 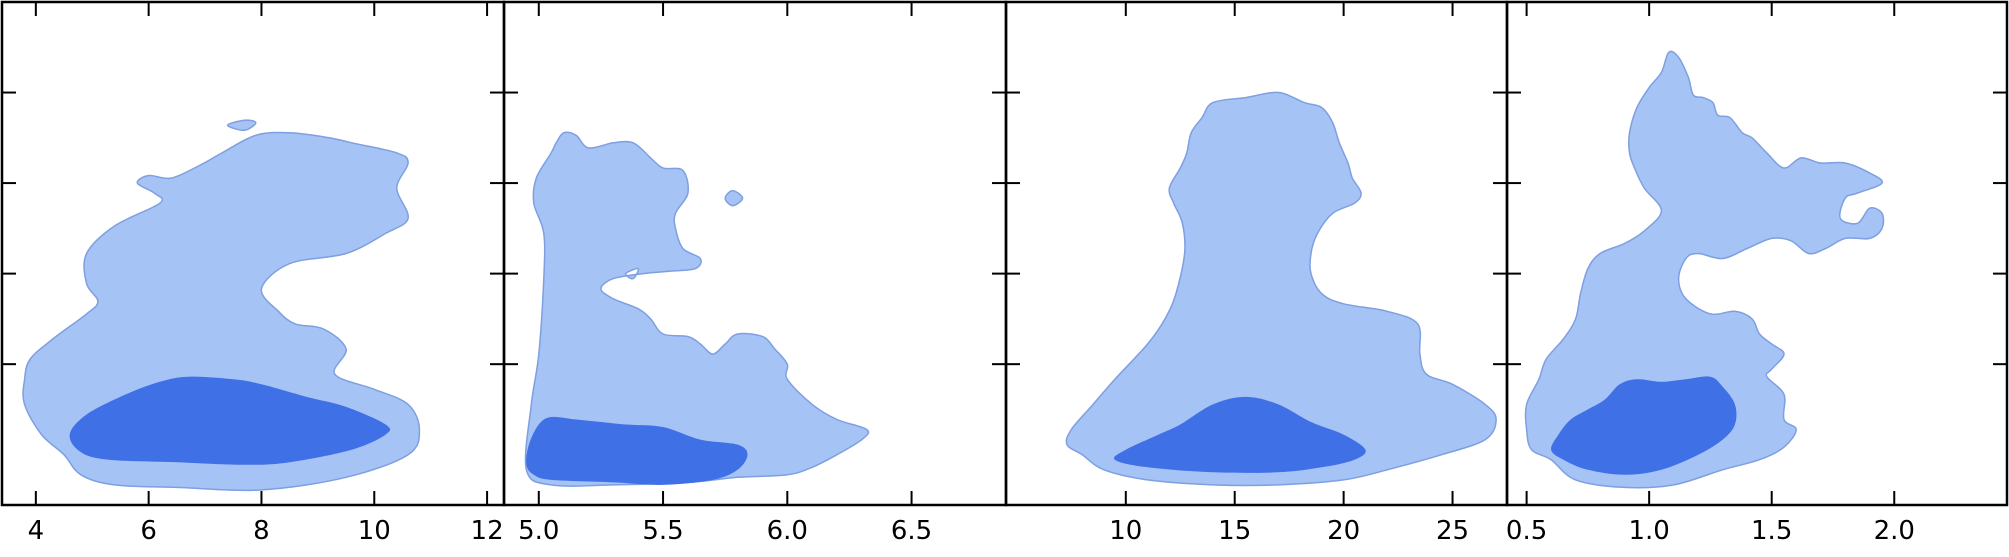 What do you see at coordinates (1648, 531) in the screenshot?
I see `x-tick-label: 1.0` at bounding box center [1648, 531].